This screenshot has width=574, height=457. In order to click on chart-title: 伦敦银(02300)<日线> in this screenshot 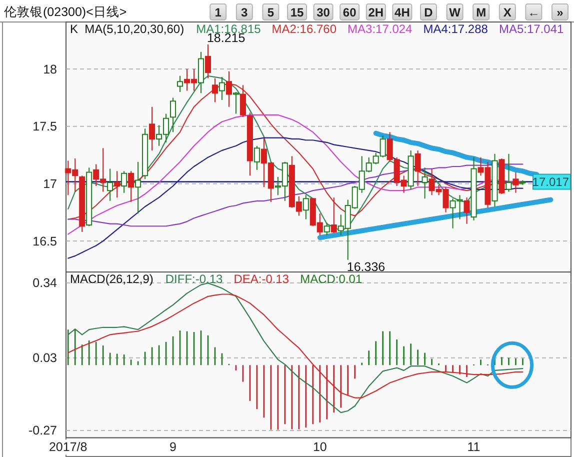, I will do `click(65, 12)`.